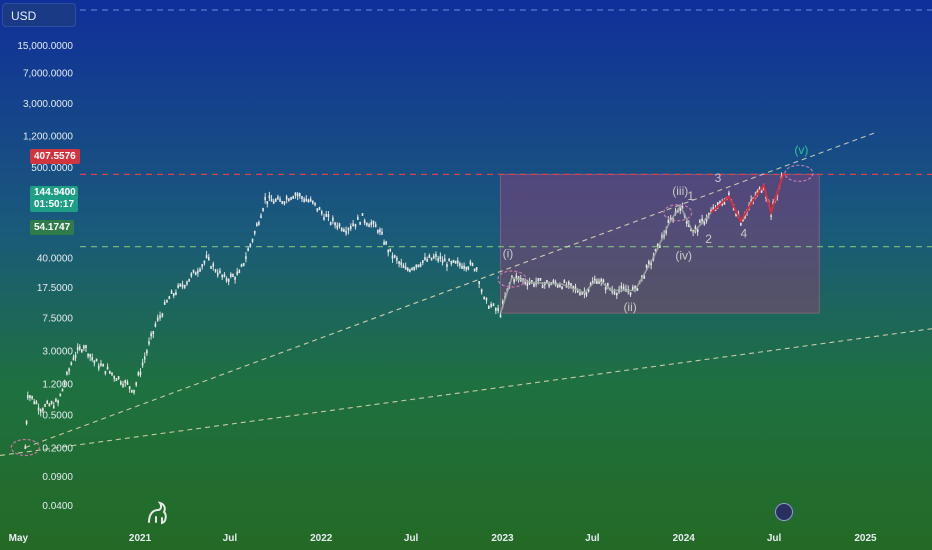 The width and height of the screenshot is (932, 550). Describe the element at coordinates (52, 168) in the screenshot. I see `y-axis-tick-label: 500.0000` at that location.